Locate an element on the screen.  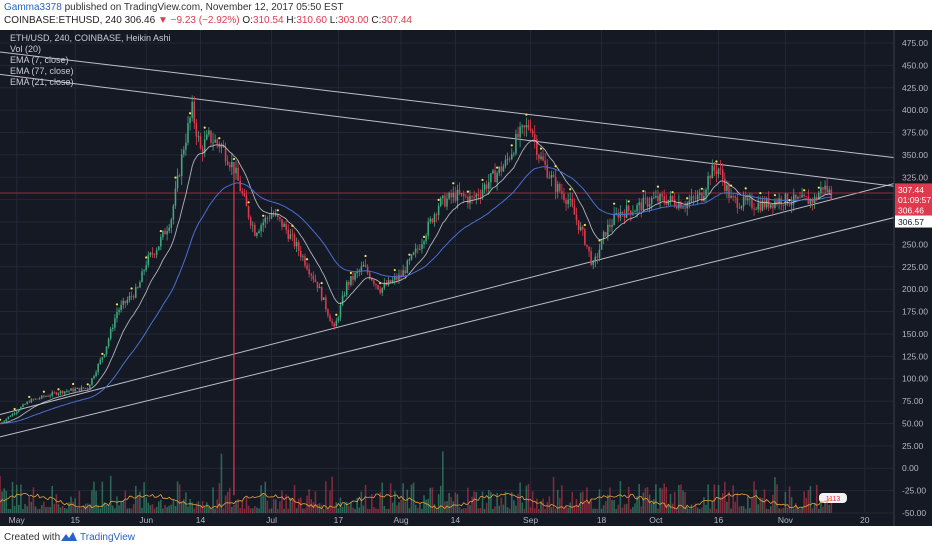
legend-ema21: EMA (21, close) is located at coordinates (42, 82).